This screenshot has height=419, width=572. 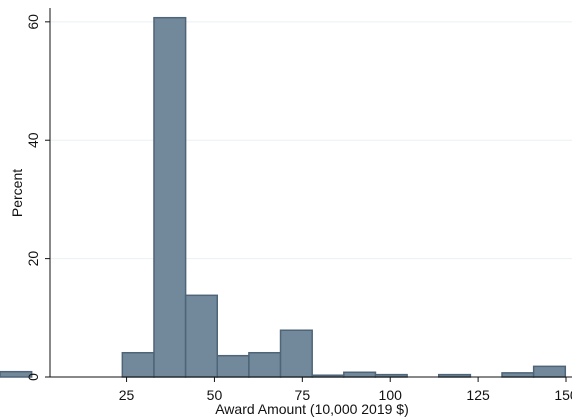 I want to click on x-tick-label: 75, so click(x=303, y=395).